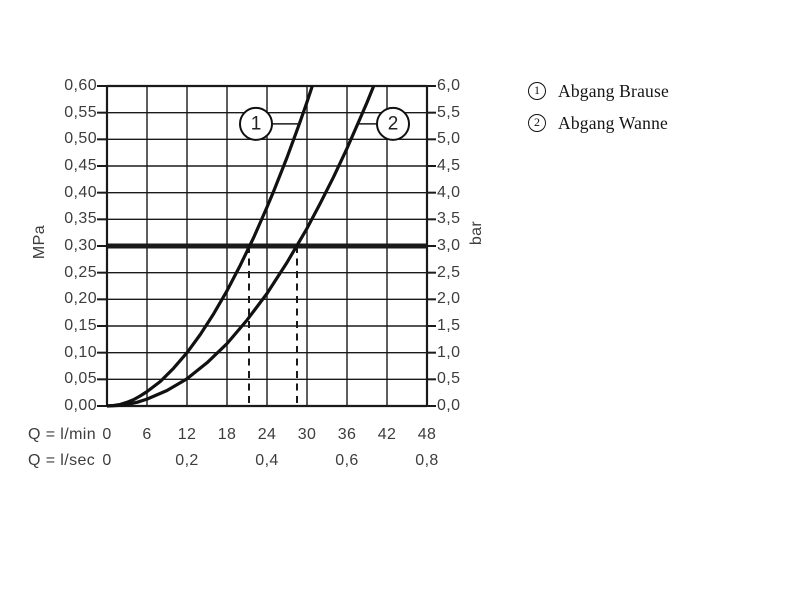 This screenshot has height=600, width=800. I want to click on x-axis-lmin-unit-label: Q = l/min, so click(62, 434).